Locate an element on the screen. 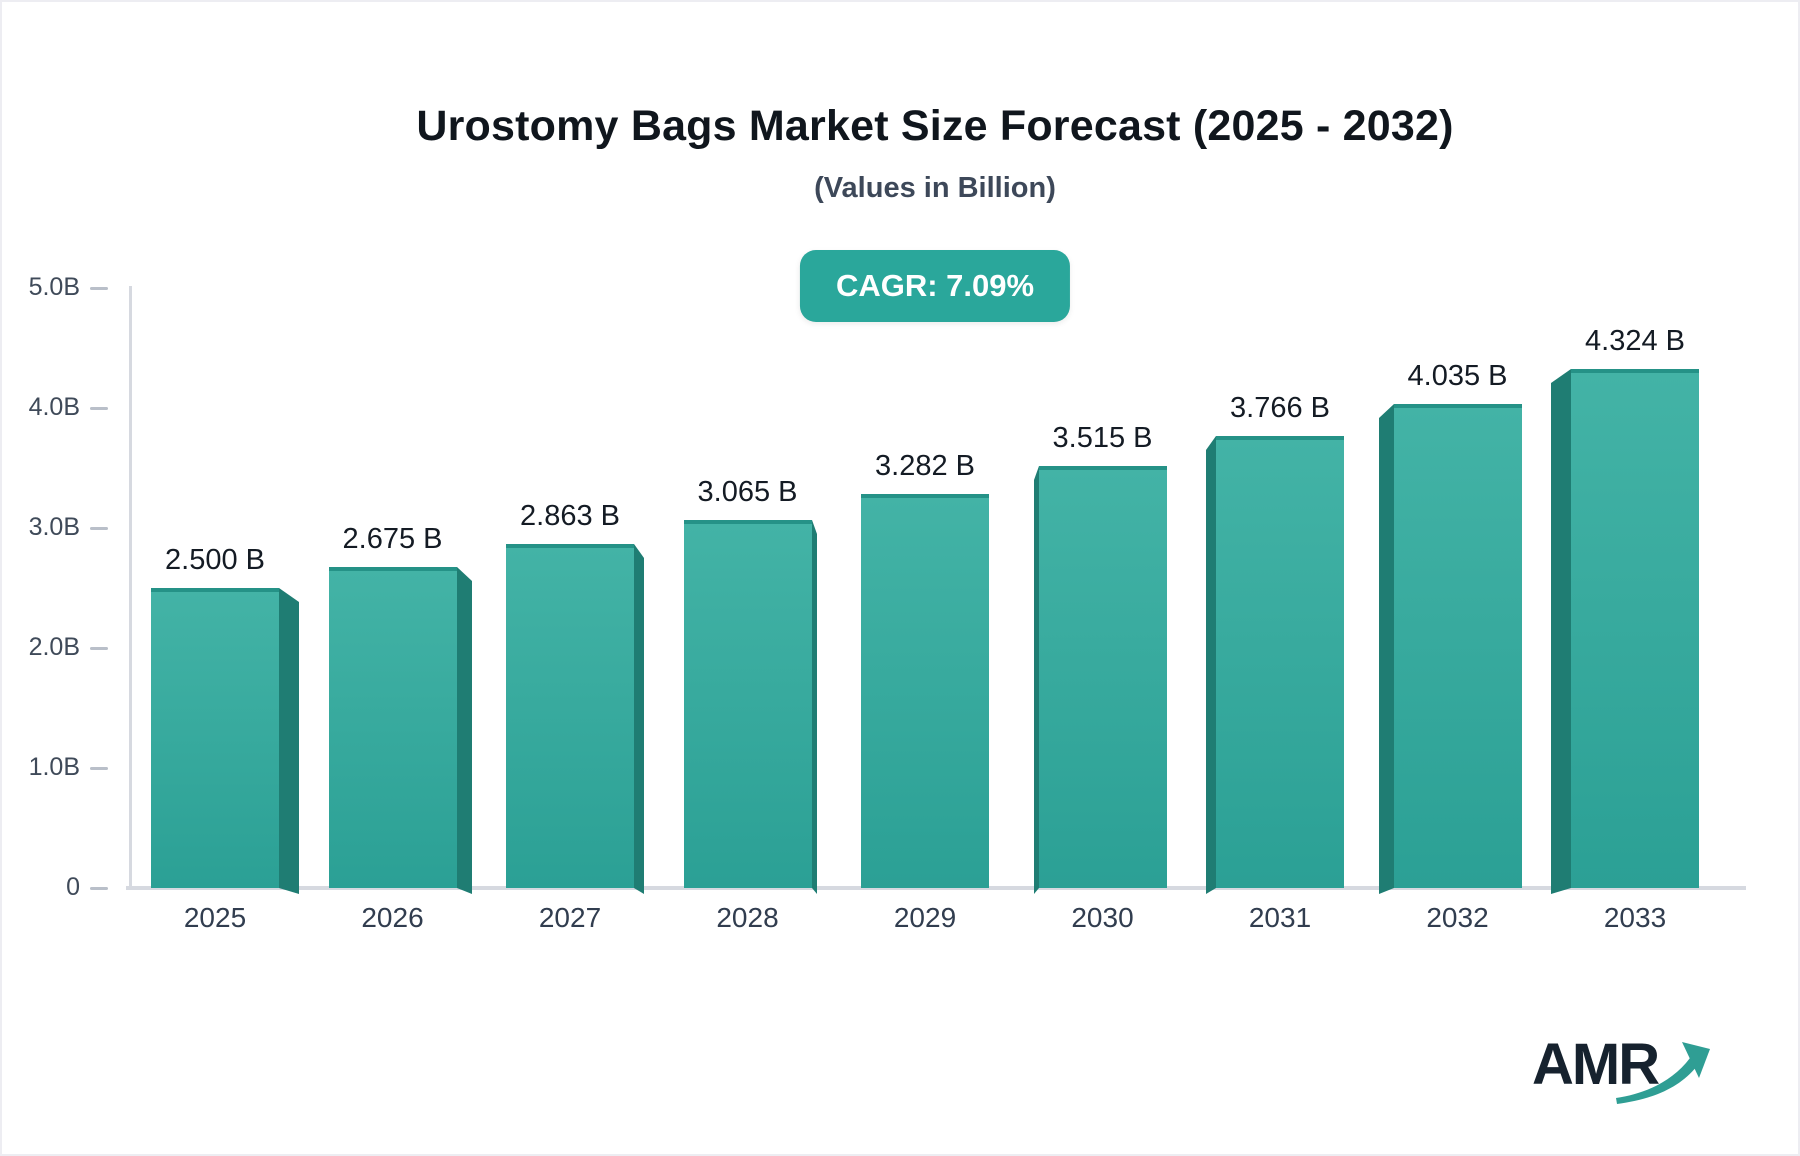  bar-value-label-2029: 3.282 B is located at coordinates (925, 466).